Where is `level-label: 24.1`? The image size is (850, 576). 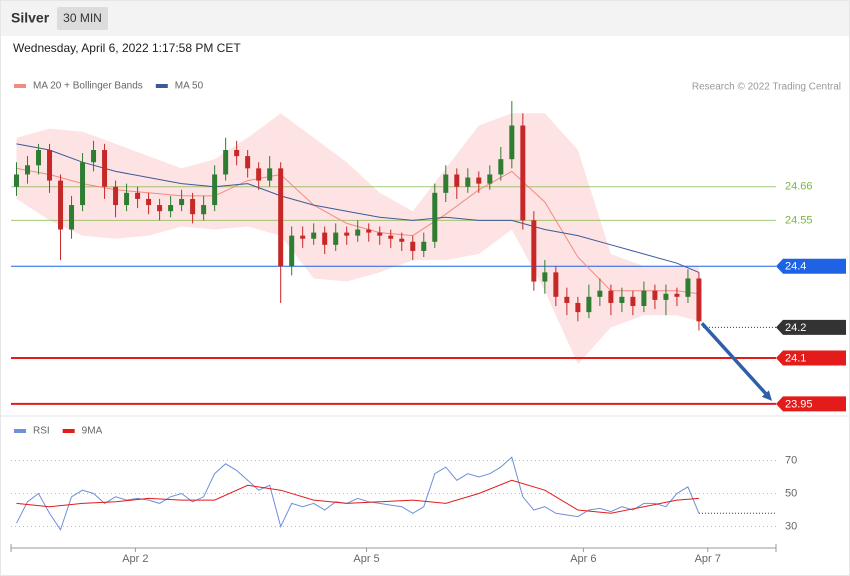
level-label: 24.1 is located at coordinates (795, 358).